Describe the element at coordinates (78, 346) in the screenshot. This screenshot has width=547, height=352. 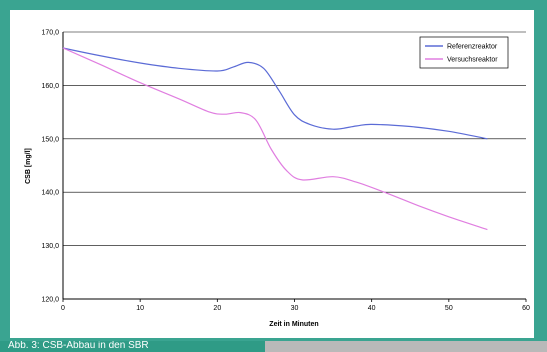
I see `figure-caption: Abb. 3: CSB-Abbau in den SBR` at that location.